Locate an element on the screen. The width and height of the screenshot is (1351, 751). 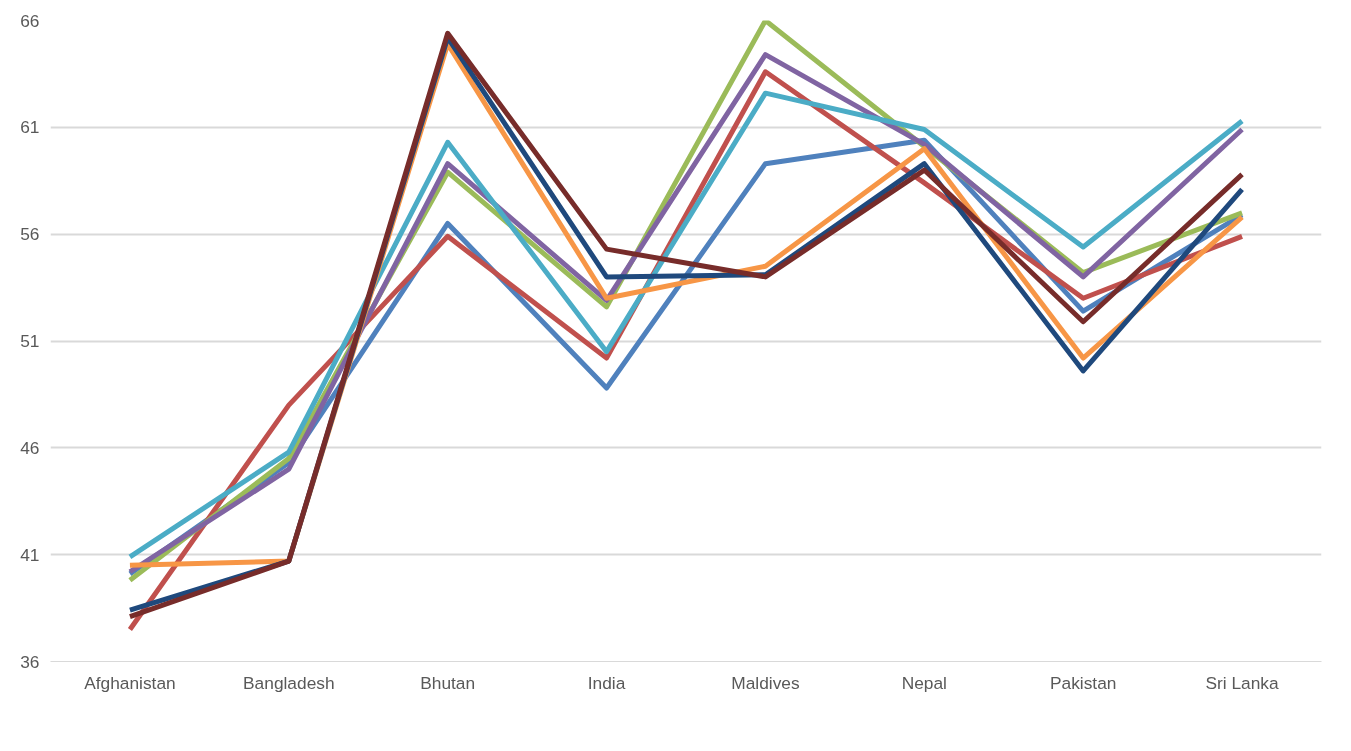
x-tick-label: Sri Lanka is located at coordinates (1242, 682).